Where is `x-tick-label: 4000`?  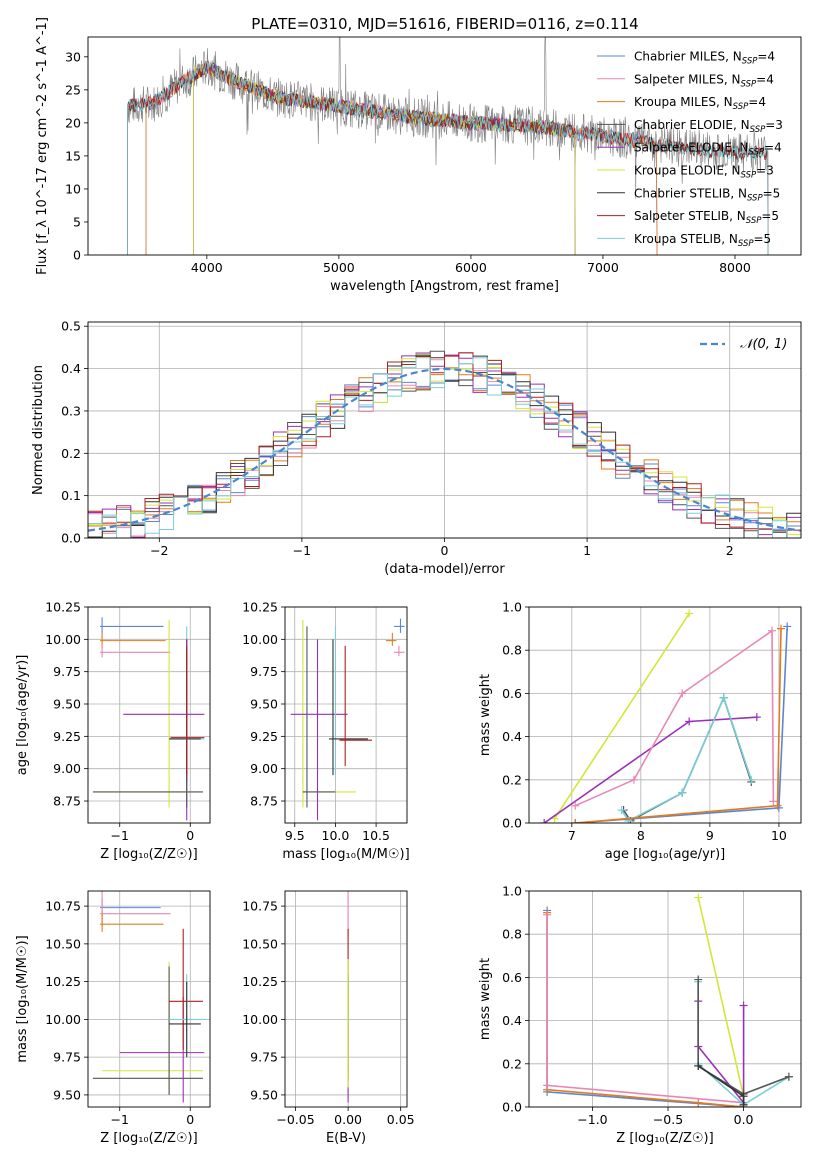
x-tick-label: 4000 is located at coordinates (207, 267).